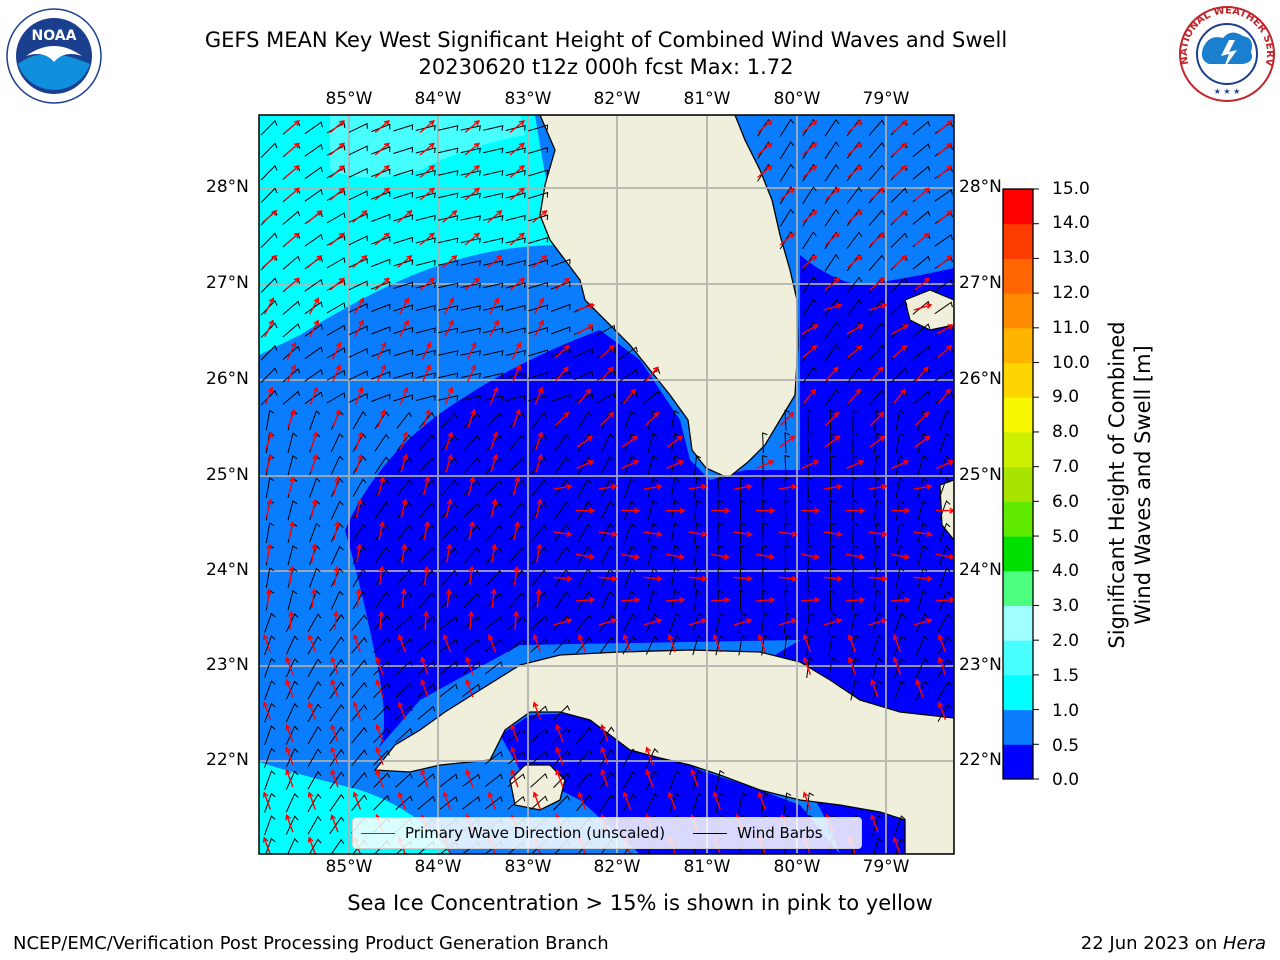 The height and width of the screenshot is (960, 1280). What do you see at coordinates (227, 665) in the screenshot?
I see `lat-label-left-23n: 23°N` at bounding box center [227, 665].